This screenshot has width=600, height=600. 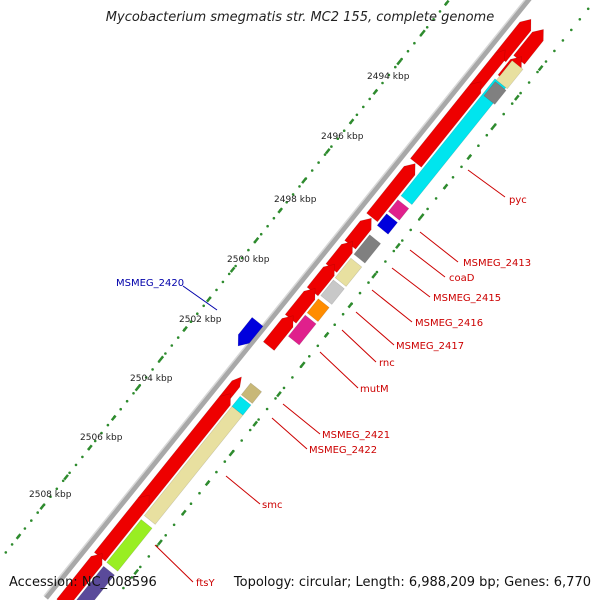 I want to click on tick-label-2506: 2506 kbp, so click(x=101, y=438).